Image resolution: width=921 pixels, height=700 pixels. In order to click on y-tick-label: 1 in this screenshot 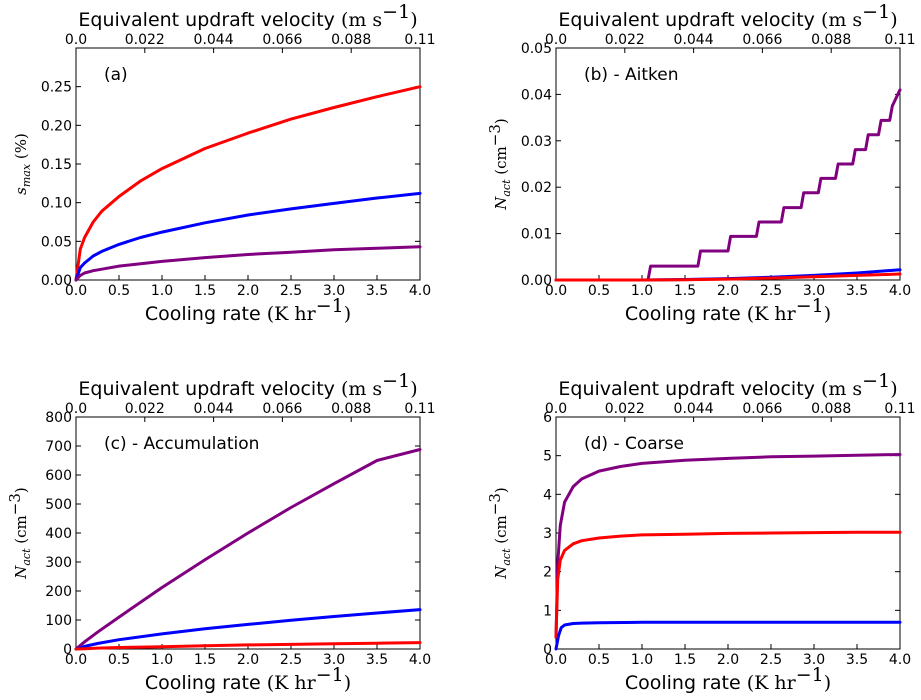, I will do `click(547, 611)`.